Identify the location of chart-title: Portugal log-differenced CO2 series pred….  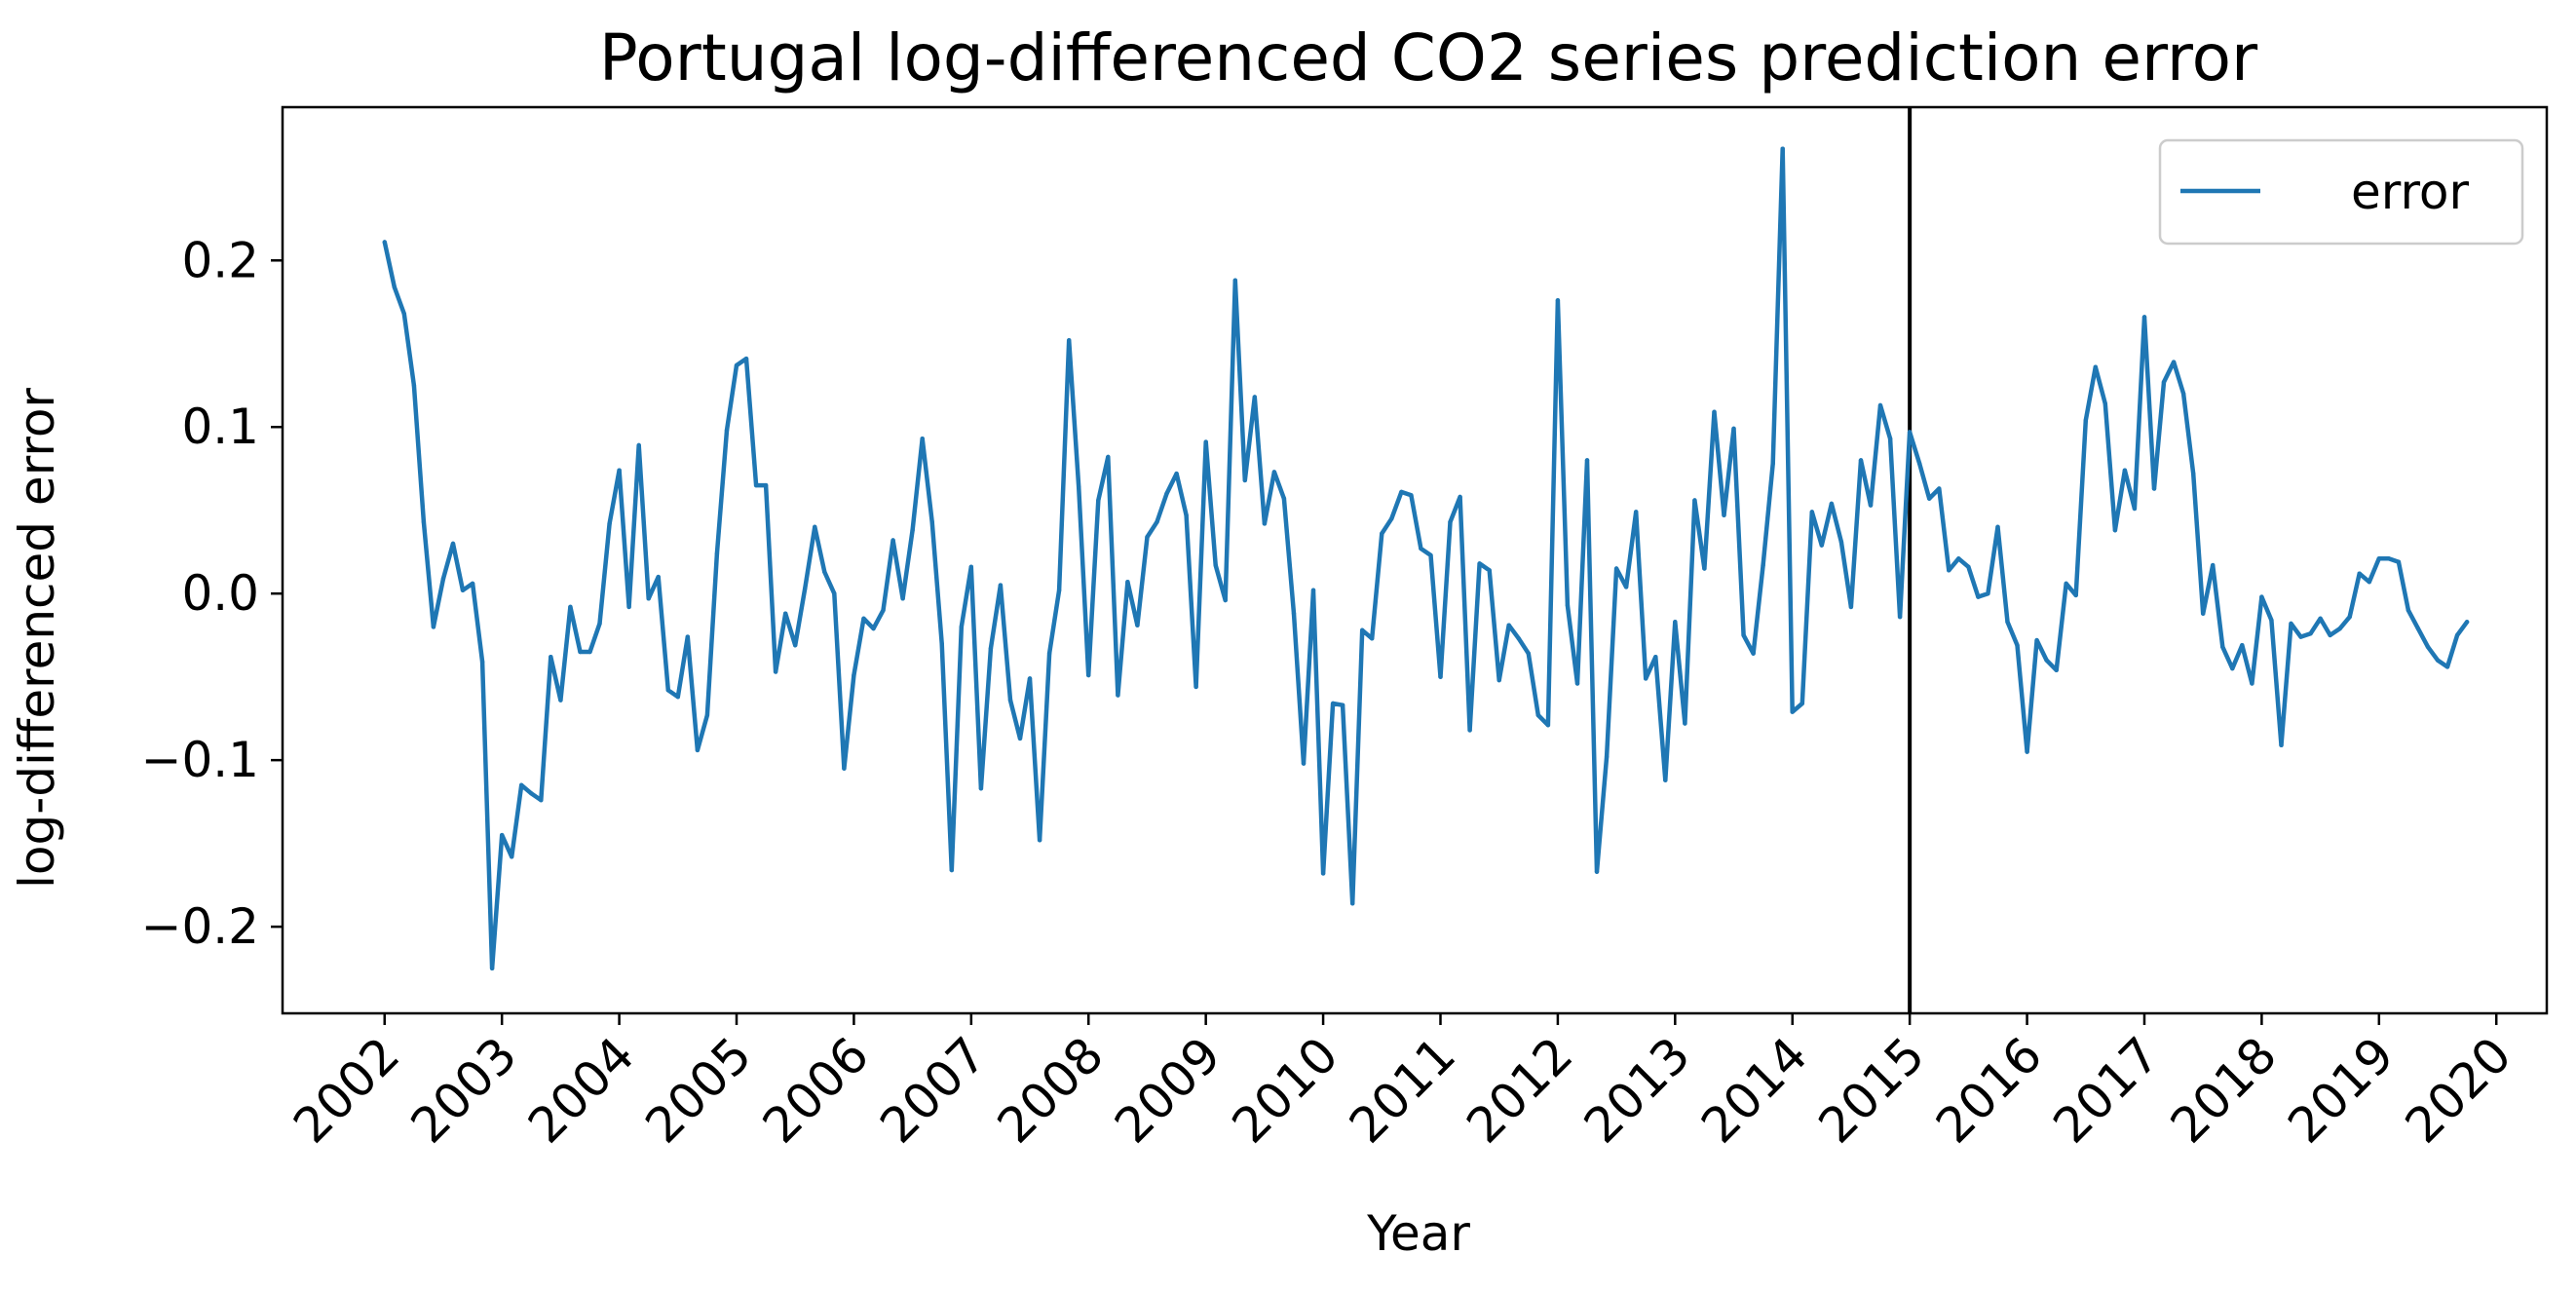
(1428, 58).